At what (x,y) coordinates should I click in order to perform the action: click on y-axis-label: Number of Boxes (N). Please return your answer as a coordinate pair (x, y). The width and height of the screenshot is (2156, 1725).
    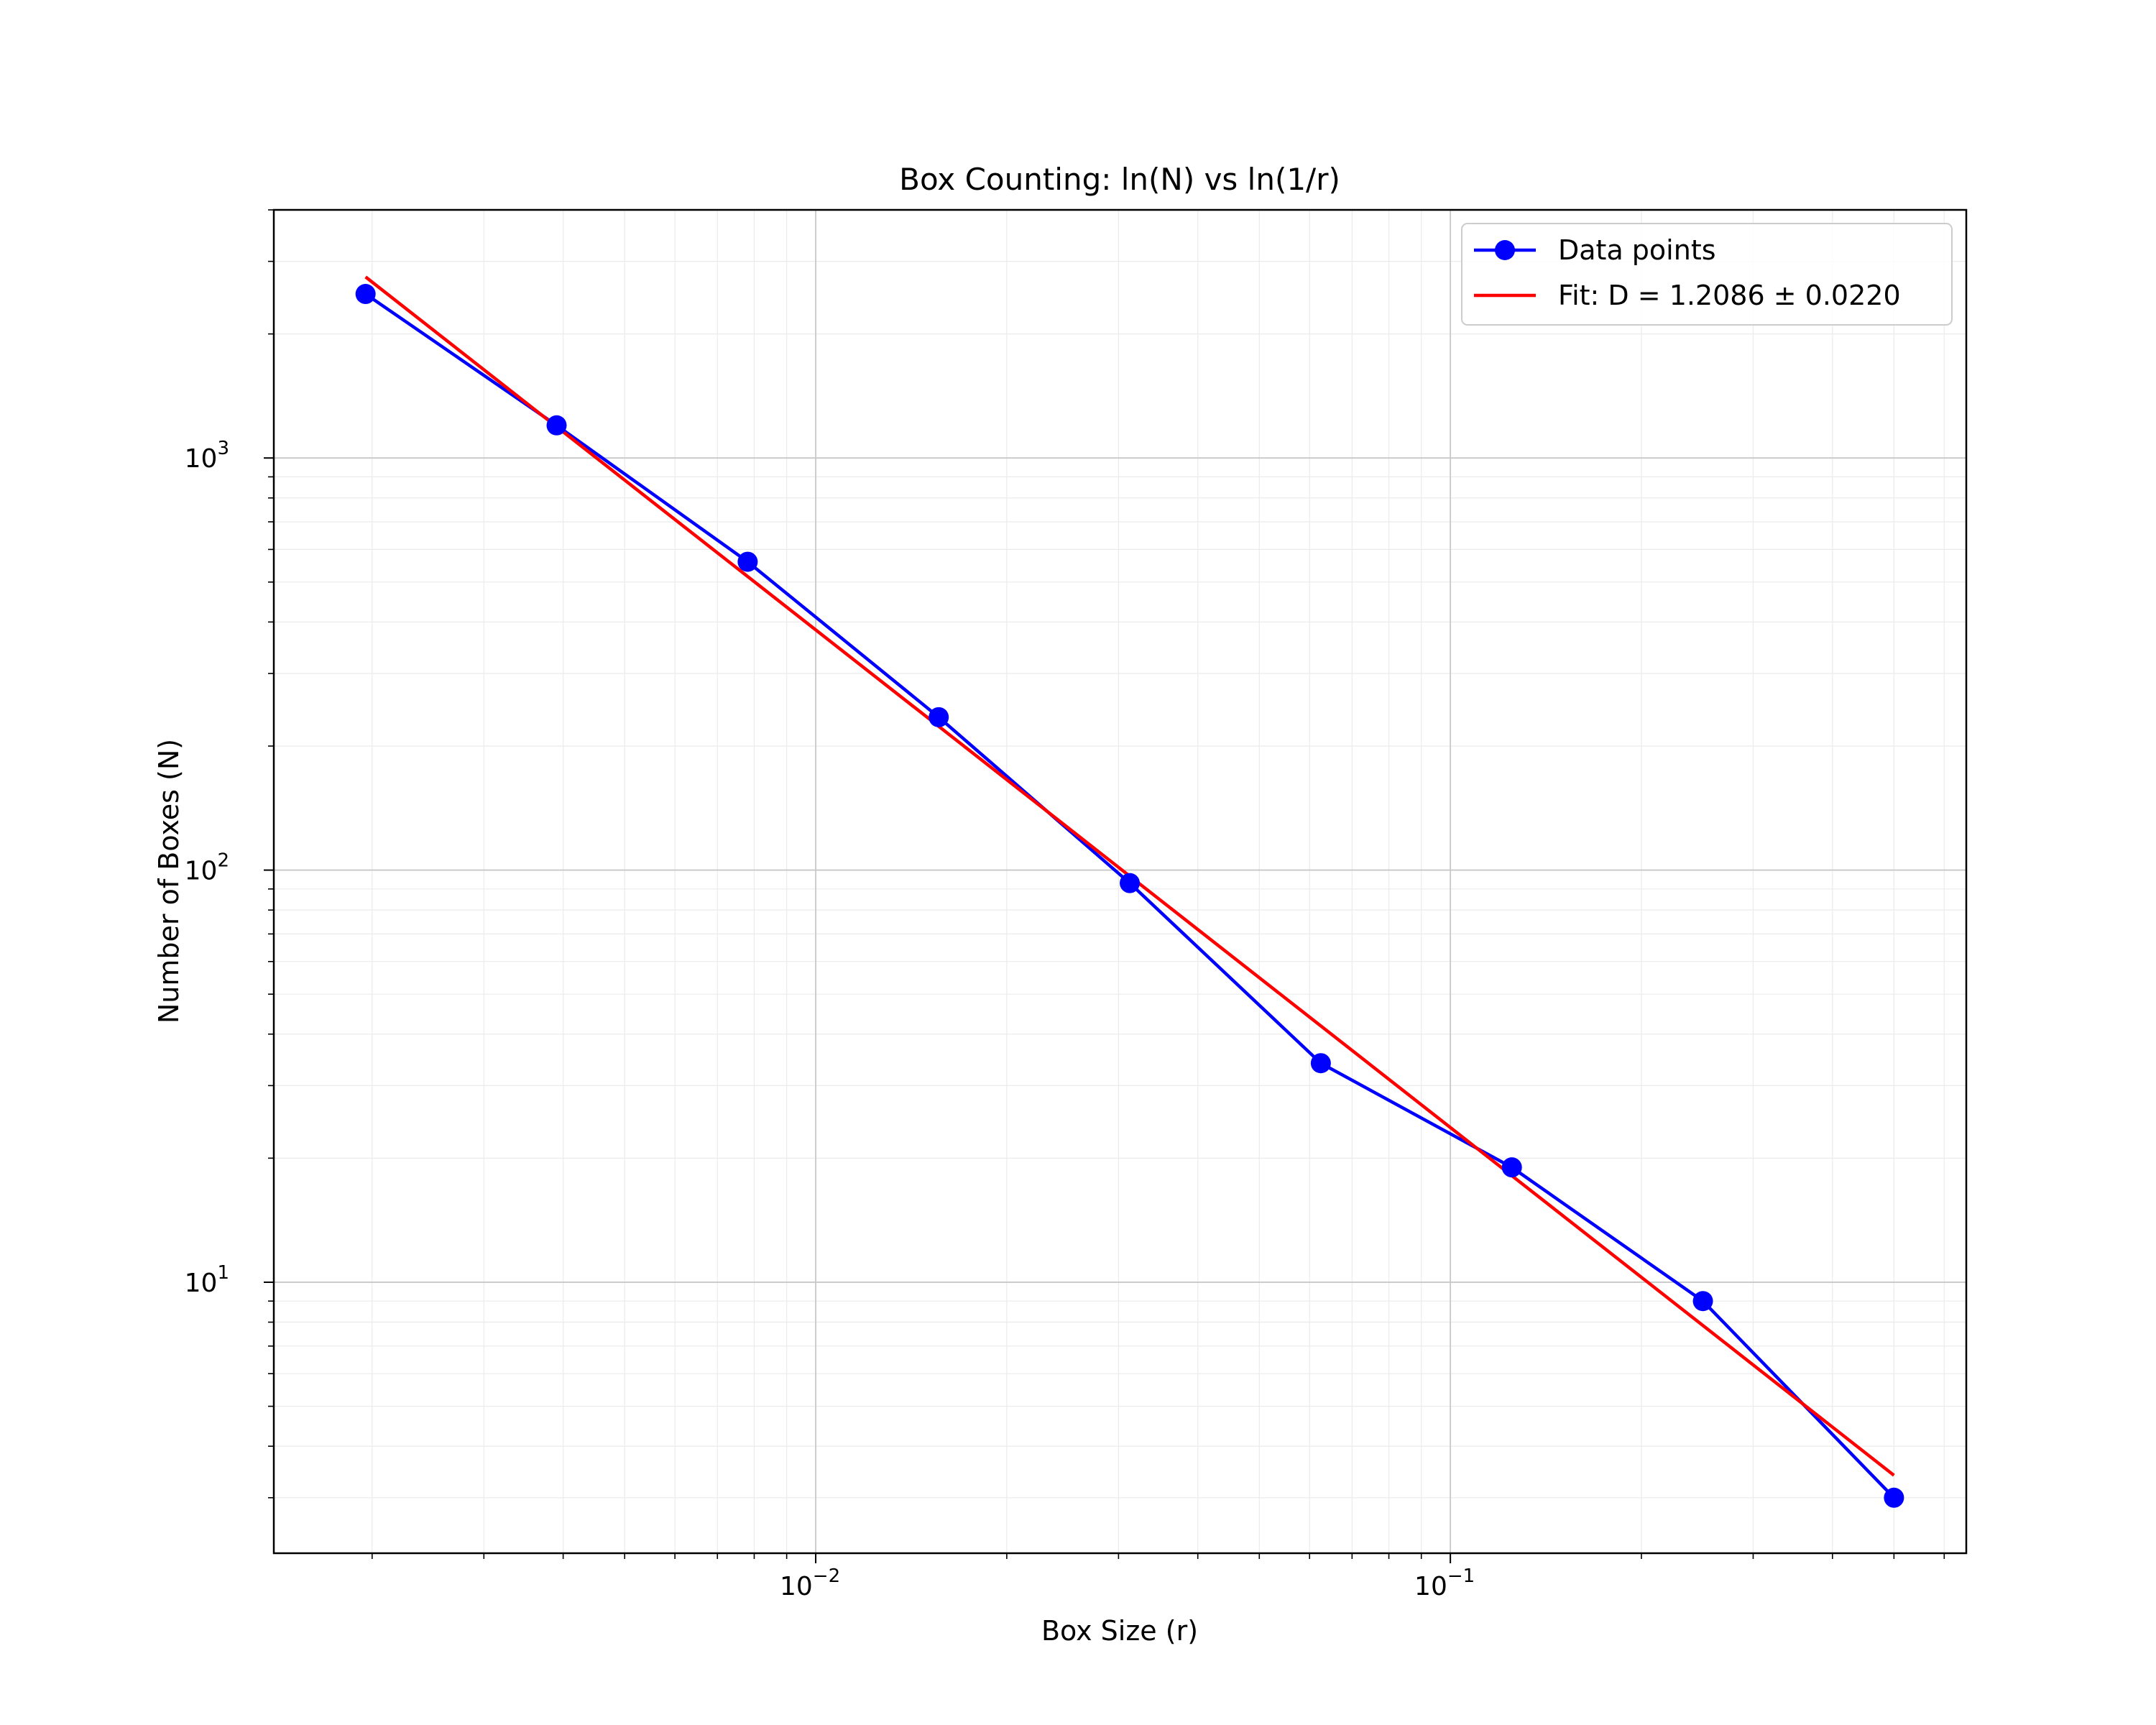
    Looking at the image, I should click on (169, 881).